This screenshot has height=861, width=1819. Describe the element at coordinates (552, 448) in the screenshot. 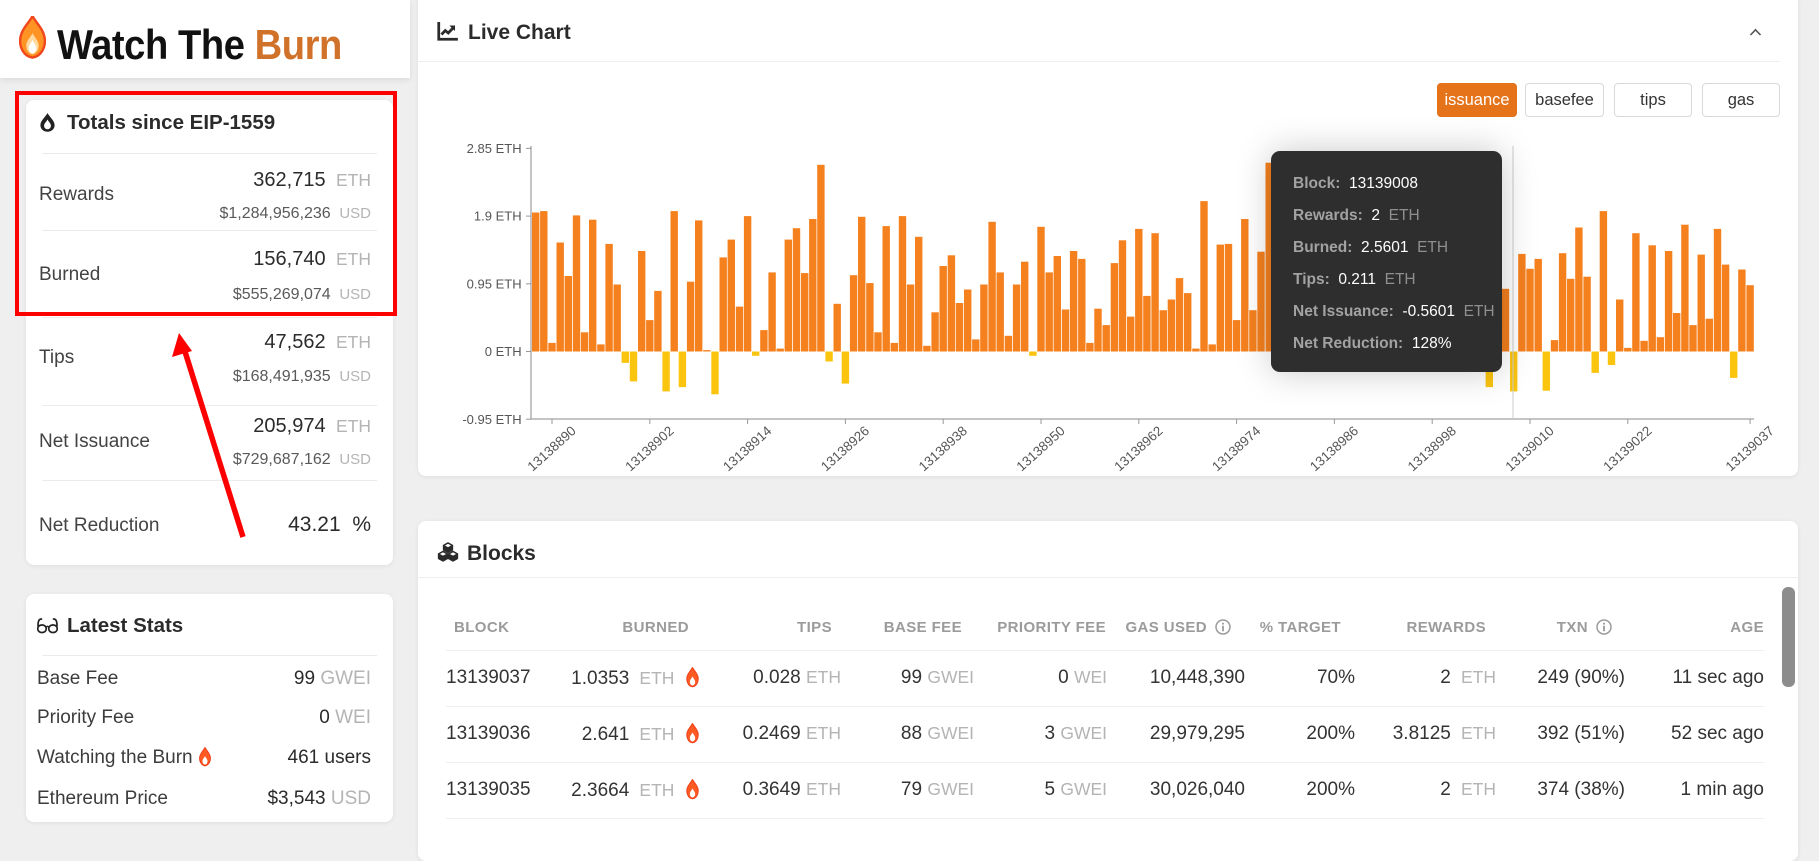

I see `svg-text: 13138890` at that location.